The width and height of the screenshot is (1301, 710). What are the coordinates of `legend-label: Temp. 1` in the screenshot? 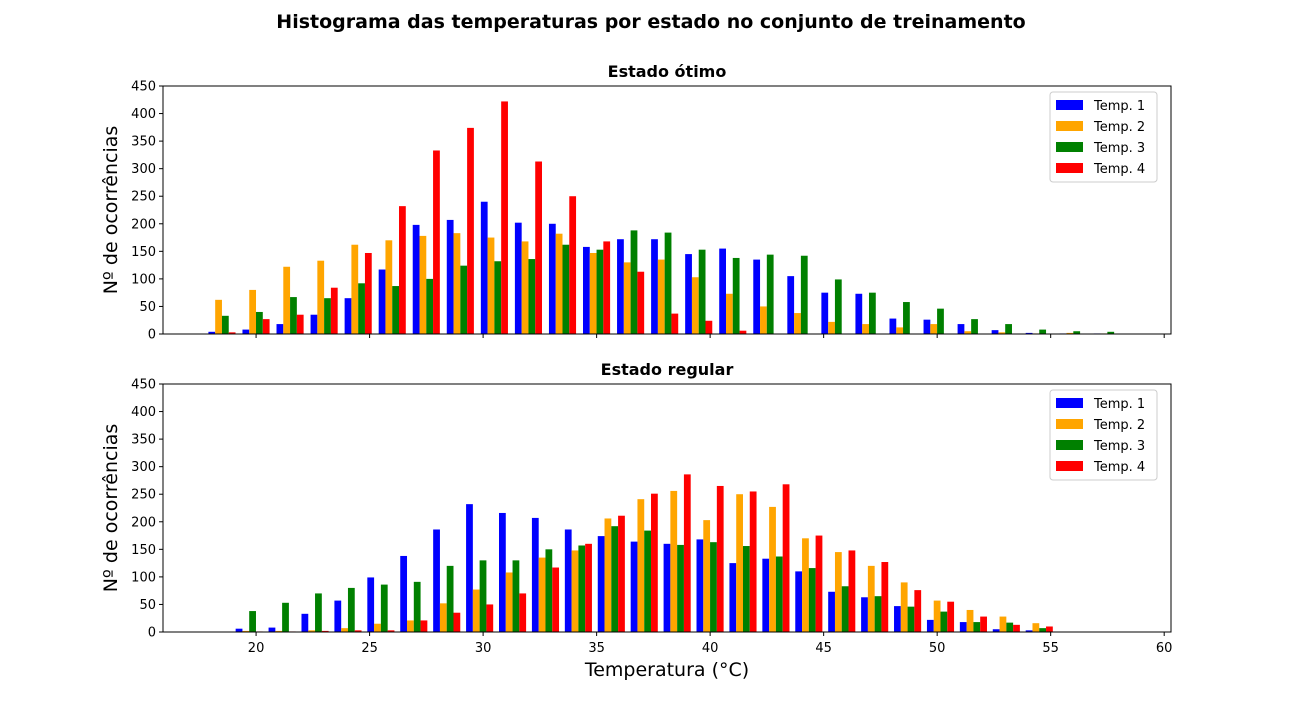 It's located at (1119, 106).